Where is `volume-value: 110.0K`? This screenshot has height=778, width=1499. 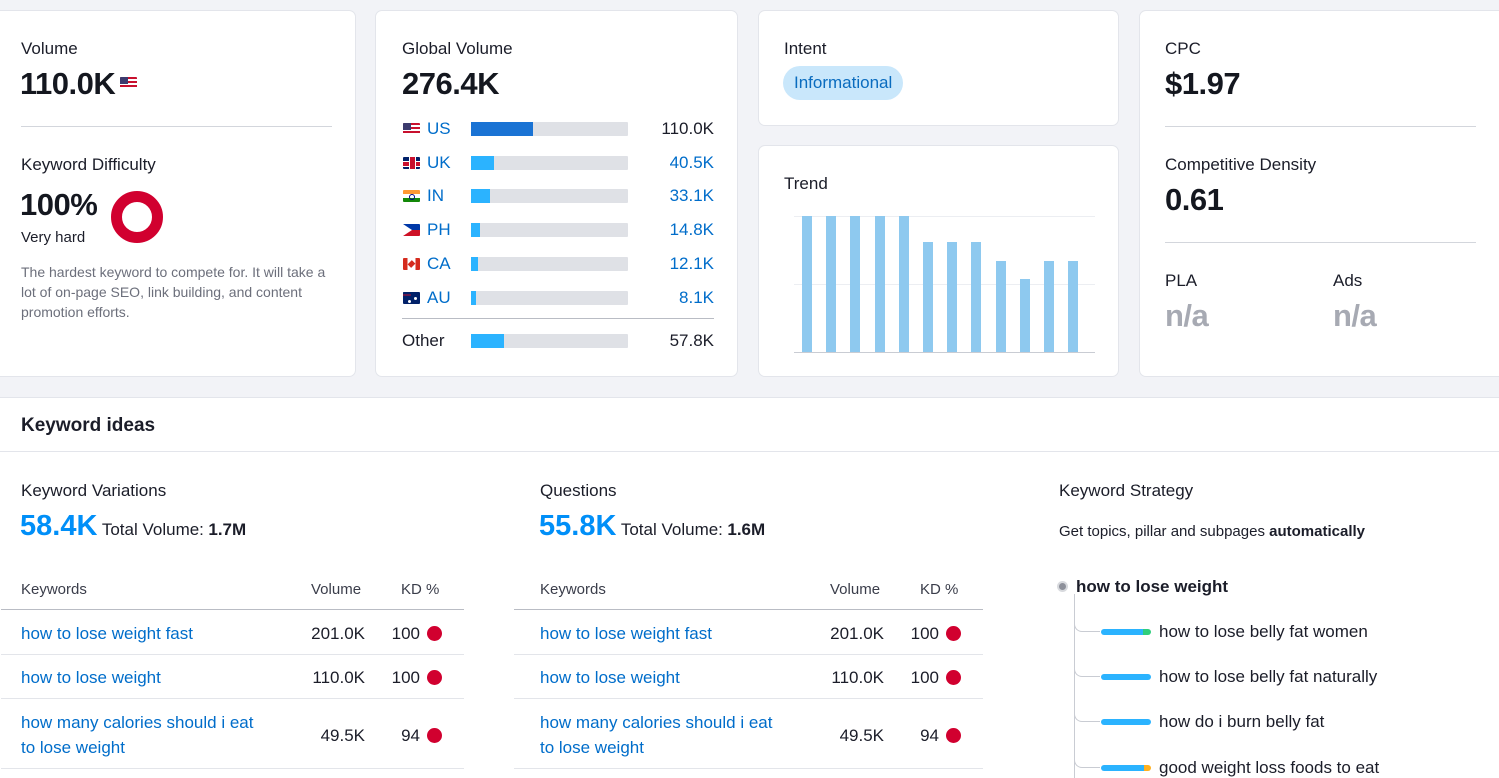
volume-value: 110.0K is located at coordinates (68, 83).